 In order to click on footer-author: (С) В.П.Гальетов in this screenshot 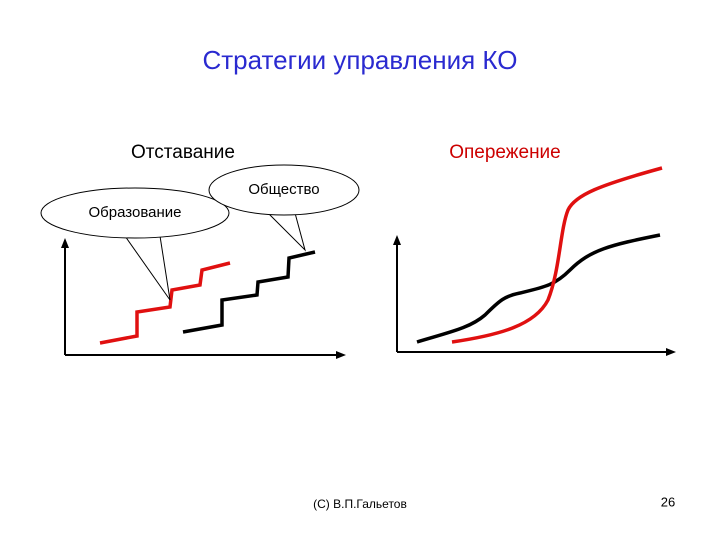, I will do `click(360, 504)`.